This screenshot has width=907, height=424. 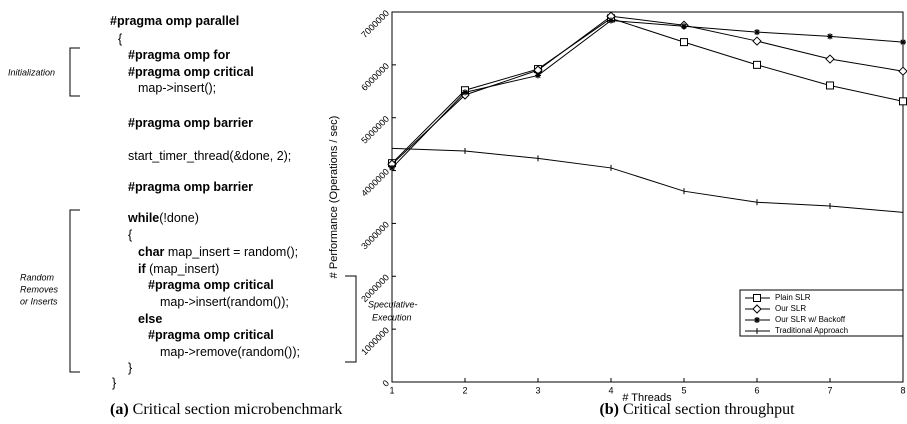 I want to click on code-token: map->remove(random());, so click(x=230, y=352).